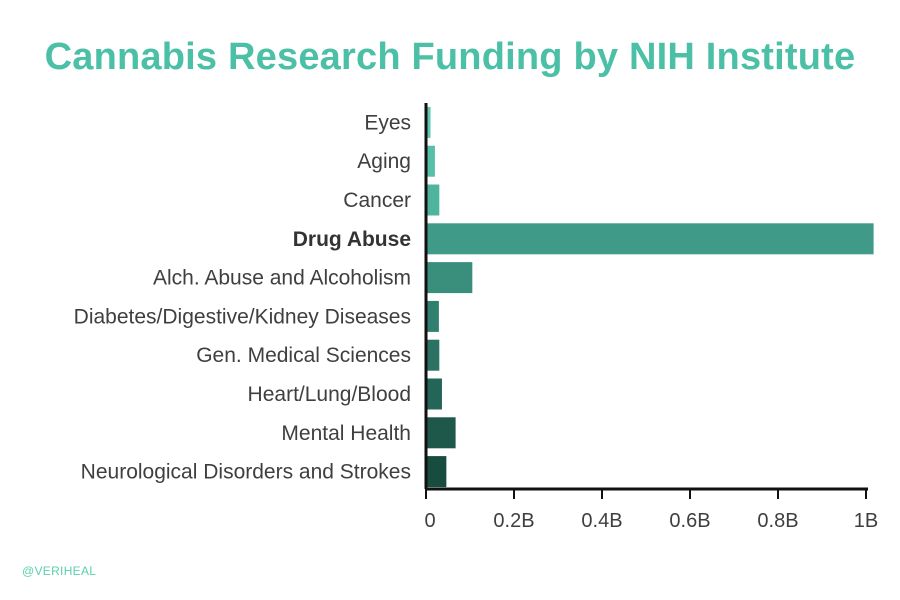  Describe the element at coordinates (777, 521) in the screenshot. I see `x-tick-label: 0.8B` at that location.